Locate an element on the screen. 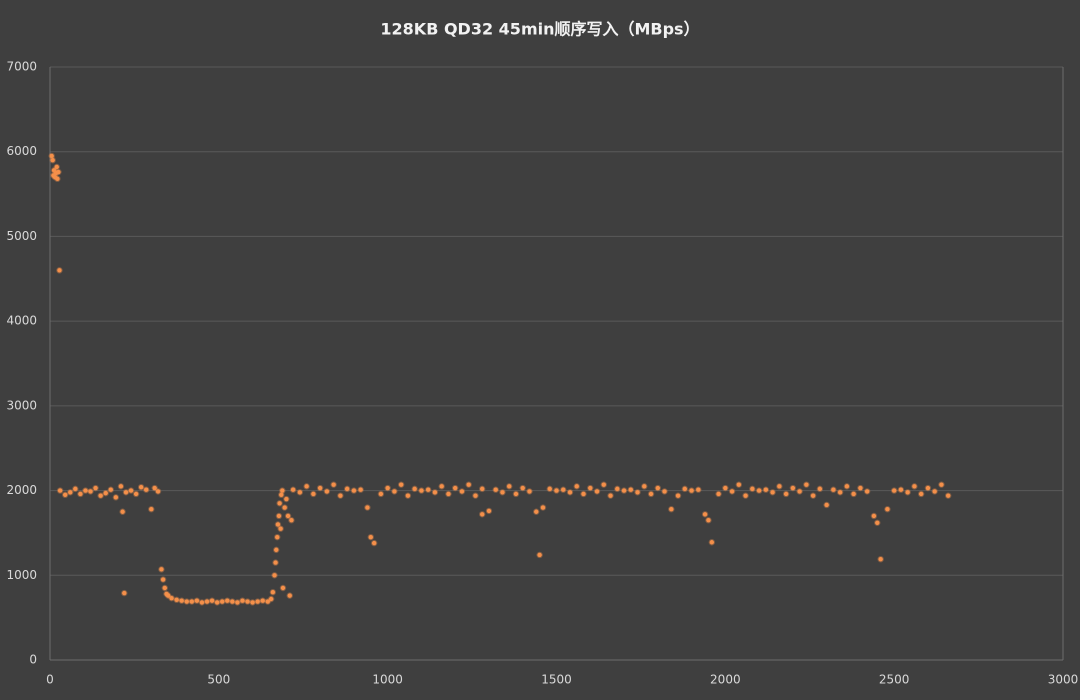 The image size is (1080, 700). x-tick-label: 500 is located at coordinates (218, 680).